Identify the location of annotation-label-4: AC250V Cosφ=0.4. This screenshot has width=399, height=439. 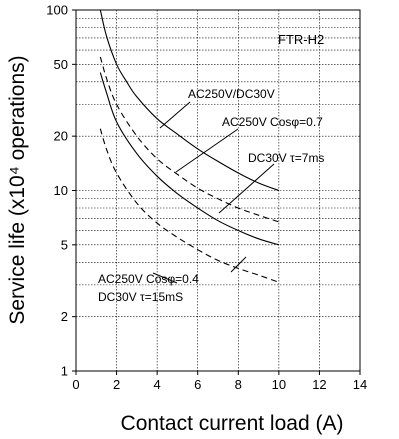
(148, 279).